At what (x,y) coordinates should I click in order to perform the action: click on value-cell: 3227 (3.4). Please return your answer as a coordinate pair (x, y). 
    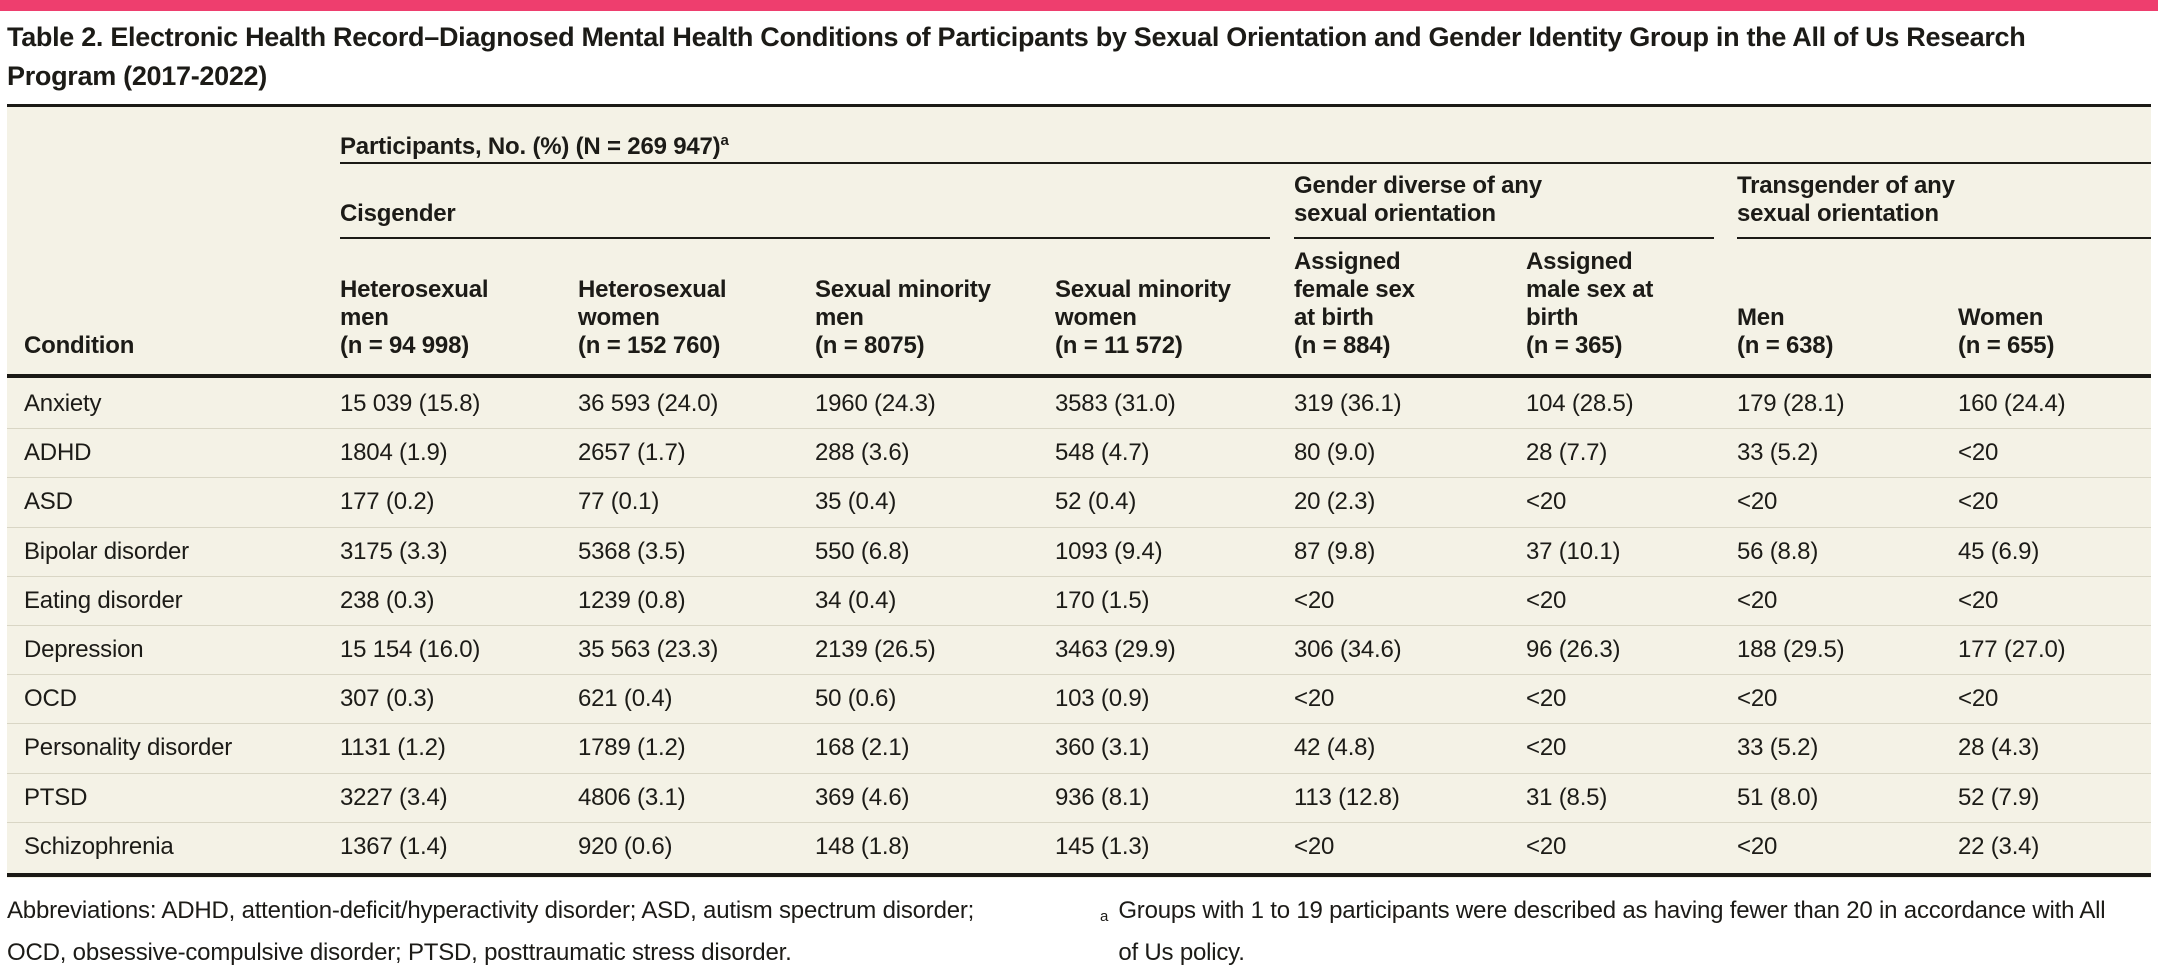
    Looking at the image, I should click on (394, 797).